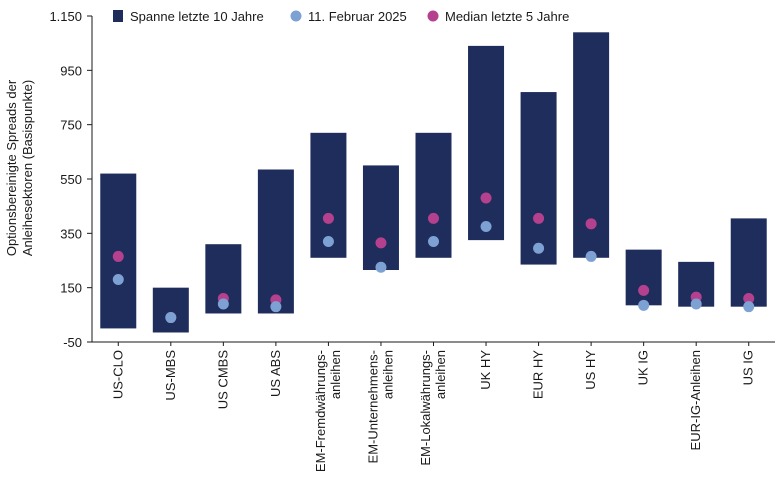 The image size is (780, 488). I want to click on y-tick-label: 350, so click(71, 233).